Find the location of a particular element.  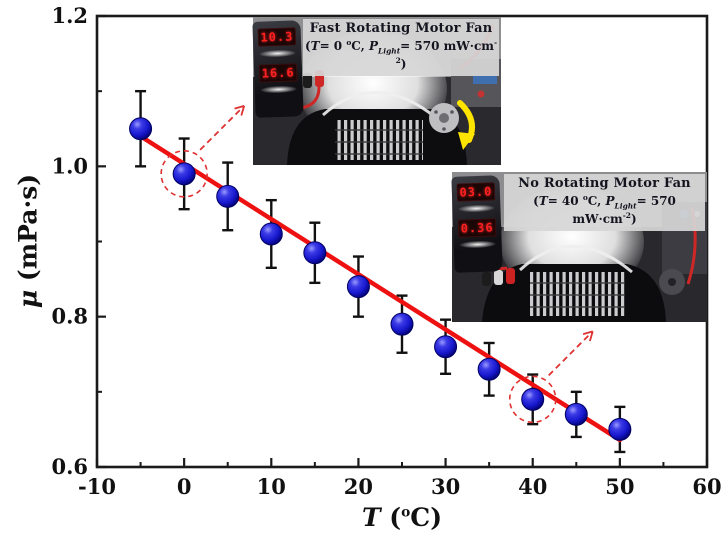

temperature-meter: 10.3 16.6 is located at coordinates (278, 69).